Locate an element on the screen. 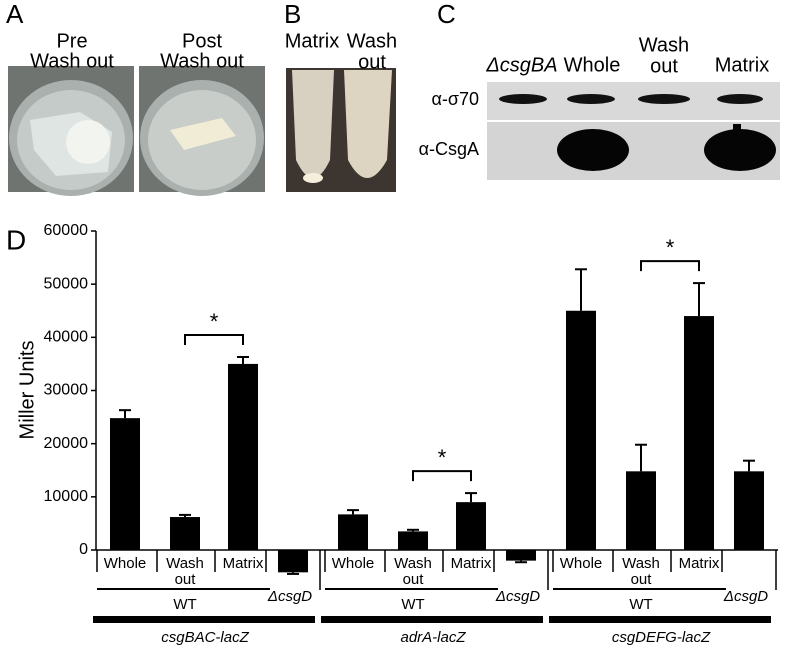 The width and height of the screenshot is (797, 649). western-blot is located at coordinates (633, 131).